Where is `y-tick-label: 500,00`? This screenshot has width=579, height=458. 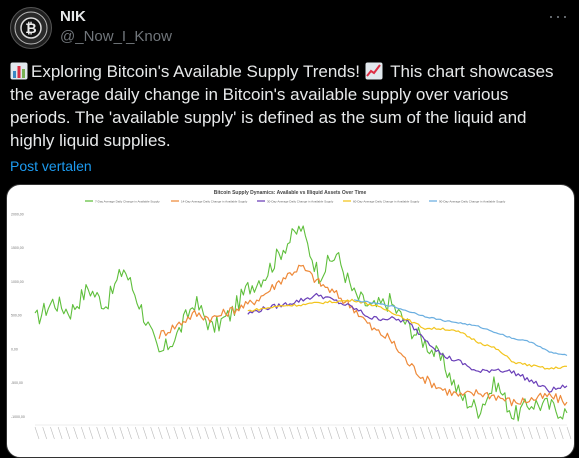 y-tick-label: 500,00 is located at coordinates (16, 316).